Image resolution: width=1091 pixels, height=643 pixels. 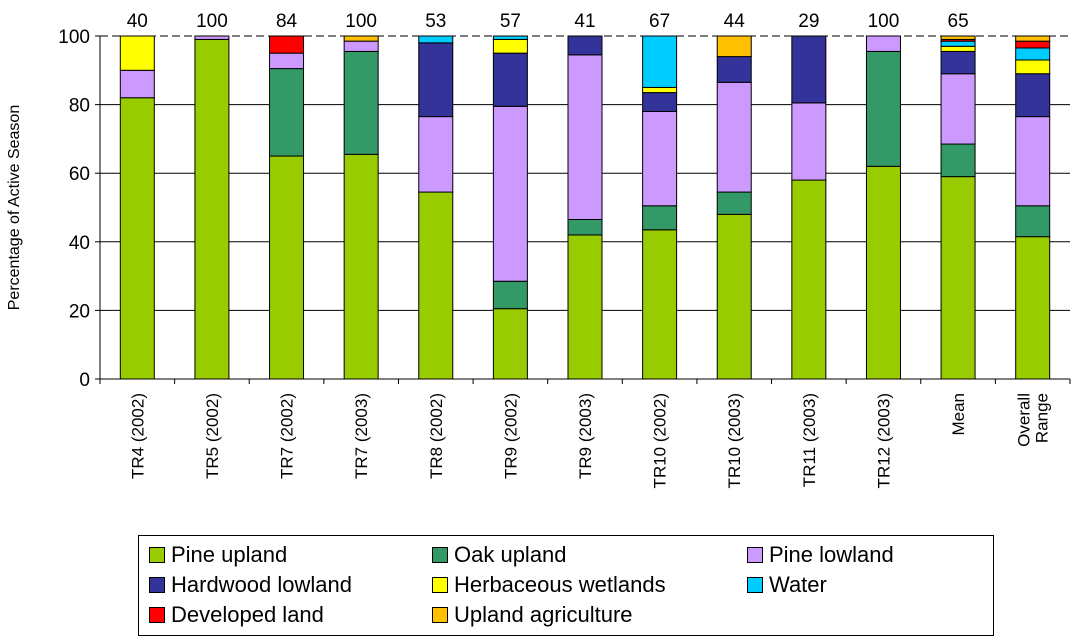 What do you see at coordinates (287, 436) in the screenshot?
I see `x-tick-label: TR7 (2002)` at bounding box center [287, 436].